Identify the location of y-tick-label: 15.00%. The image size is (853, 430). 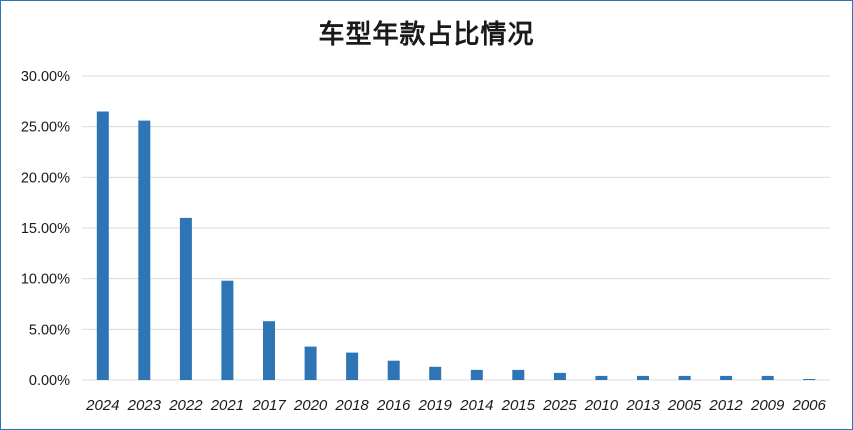
(45, 229).